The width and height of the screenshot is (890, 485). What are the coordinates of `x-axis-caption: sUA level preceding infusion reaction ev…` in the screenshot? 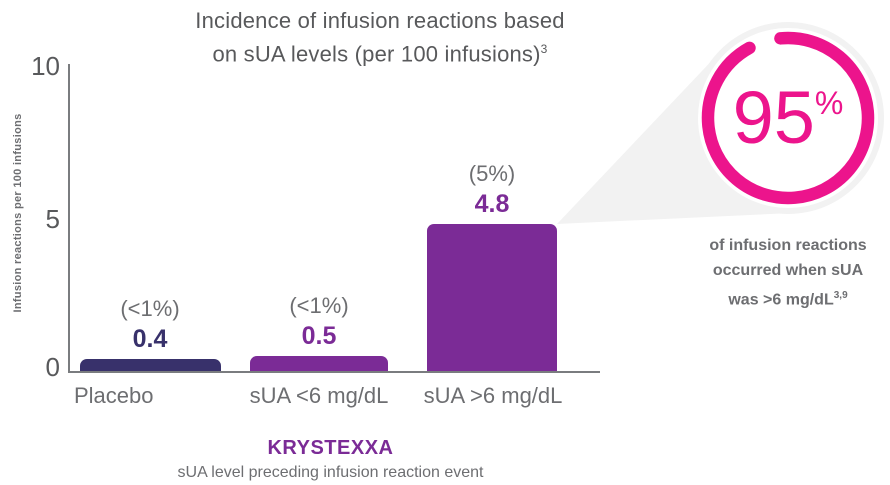 It's located at (330, 472).